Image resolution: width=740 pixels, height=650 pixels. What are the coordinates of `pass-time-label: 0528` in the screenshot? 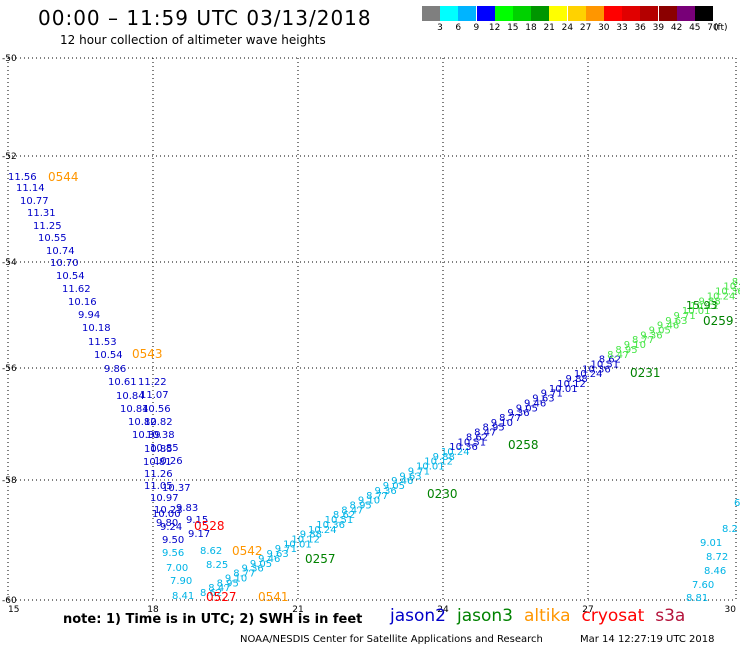 It's located at (209, 526).